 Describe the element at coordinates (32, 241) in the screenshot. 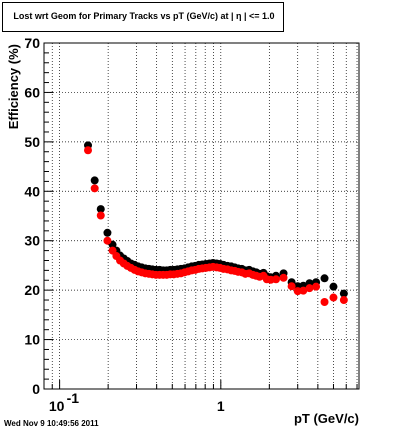

I see `y-tick-label: 30` at that location.